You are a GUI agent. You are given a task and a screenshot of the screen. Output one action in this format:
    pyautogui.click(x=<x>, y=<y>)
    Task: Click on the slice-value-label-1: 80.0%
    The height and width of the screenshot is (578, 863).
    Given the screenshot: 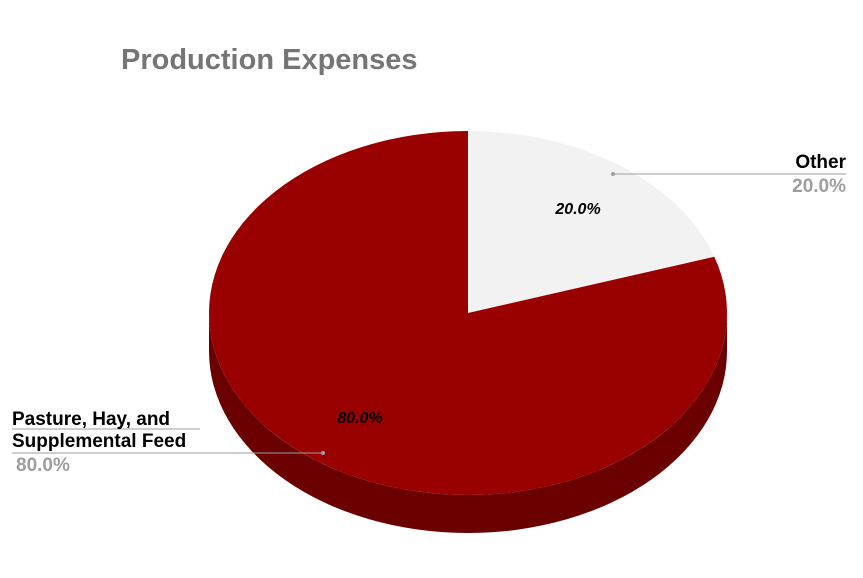 What is the action you would take?
    pyautogui.click(x=359, y=418)
    